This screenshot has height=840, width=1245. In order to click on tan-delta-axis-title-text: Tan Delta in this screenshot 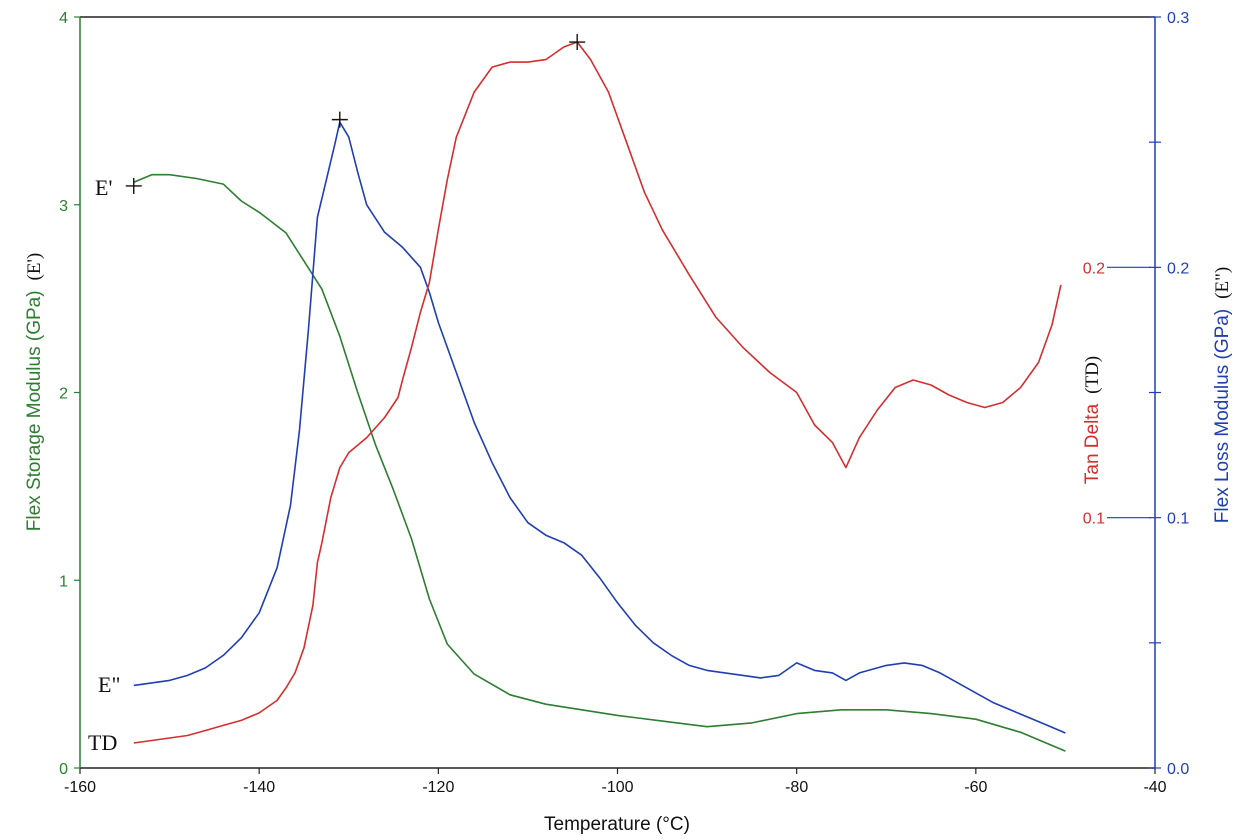, I will do `click(1092, 443)`.